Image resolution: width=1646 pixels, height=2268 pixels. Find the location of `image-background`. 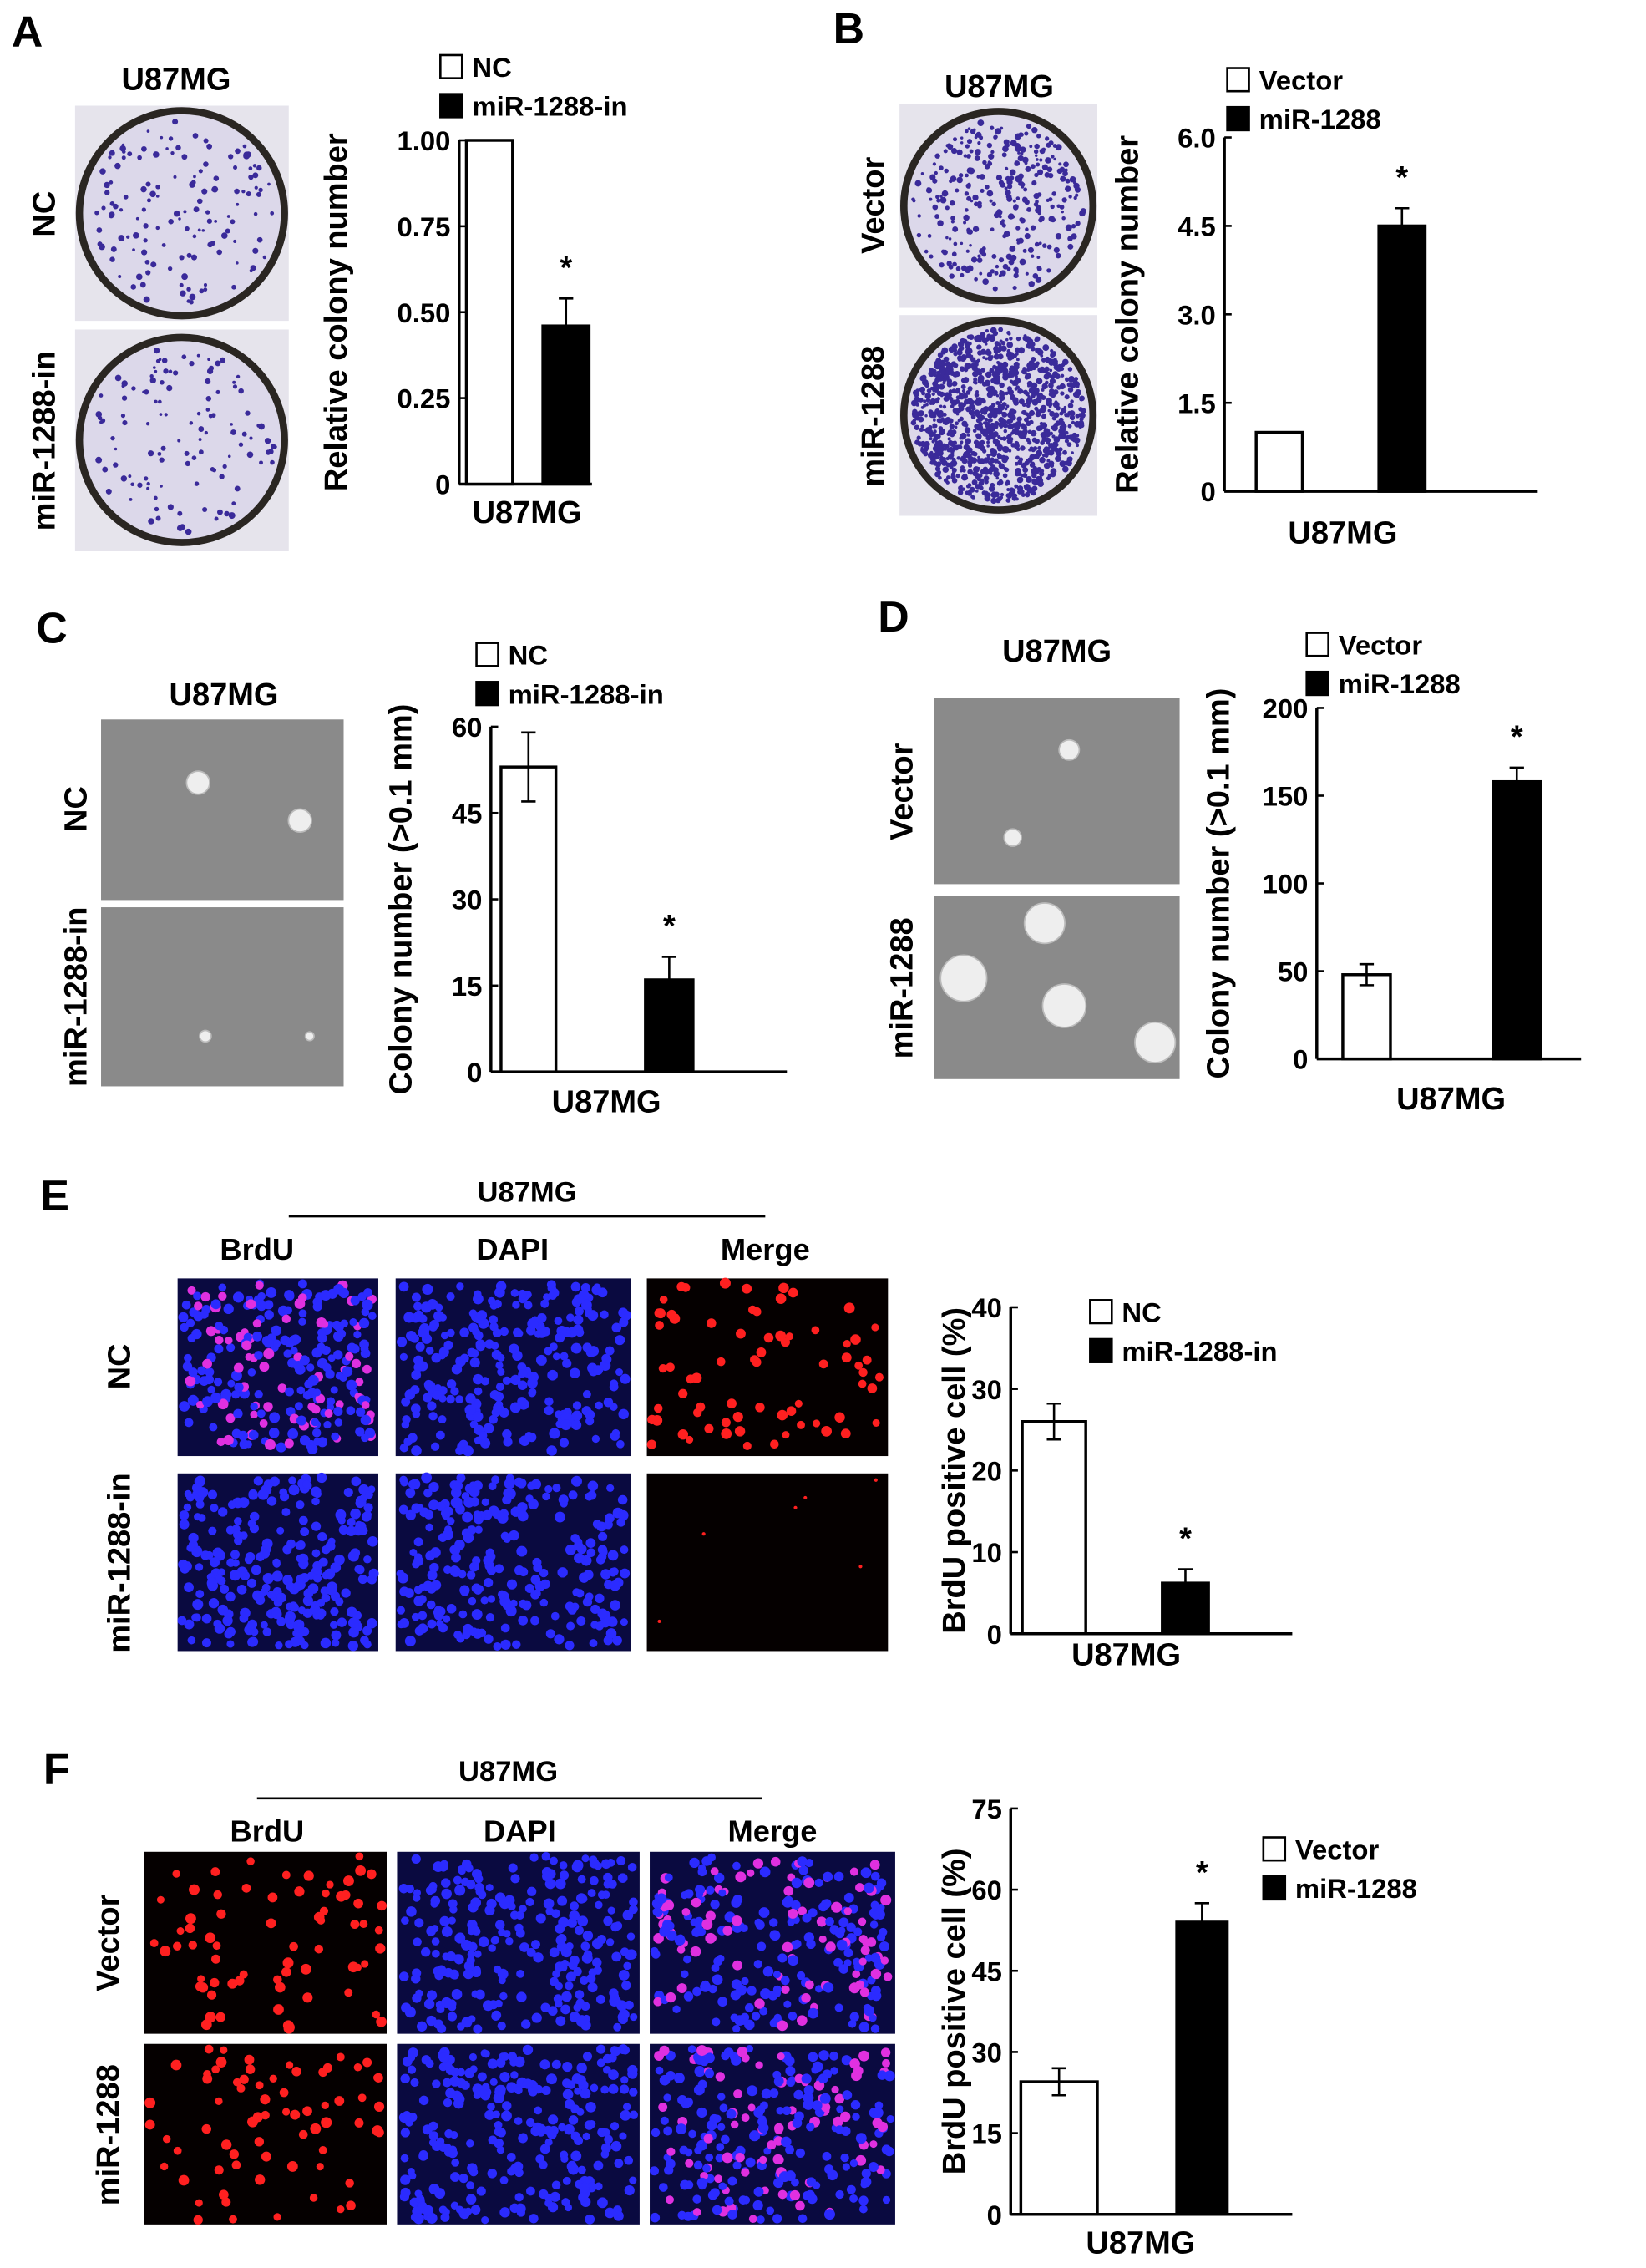

image-background is located at coordinates (222, 997).